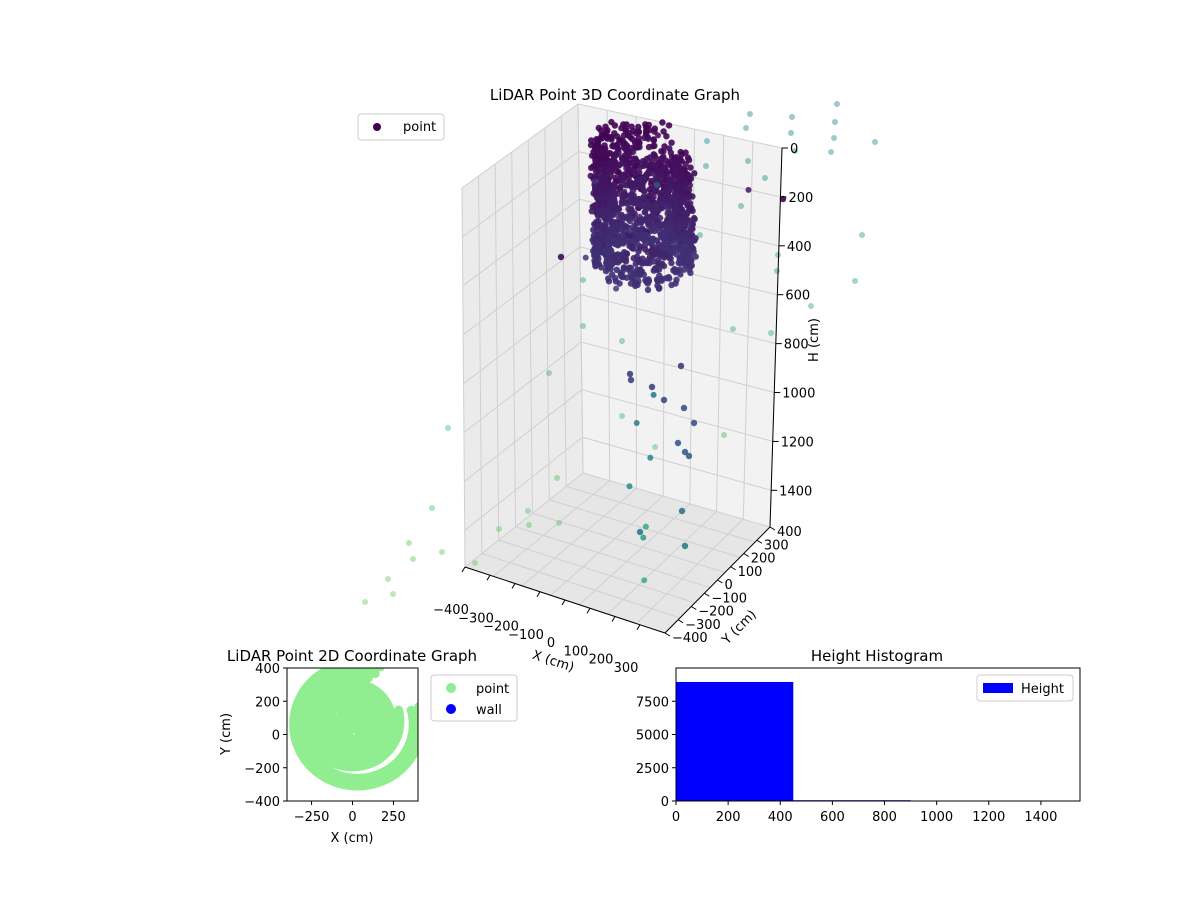 The width and height of the screenshot is (1200, 900). I want to click on x-tick-label-2d: 250, so click(393, 817).